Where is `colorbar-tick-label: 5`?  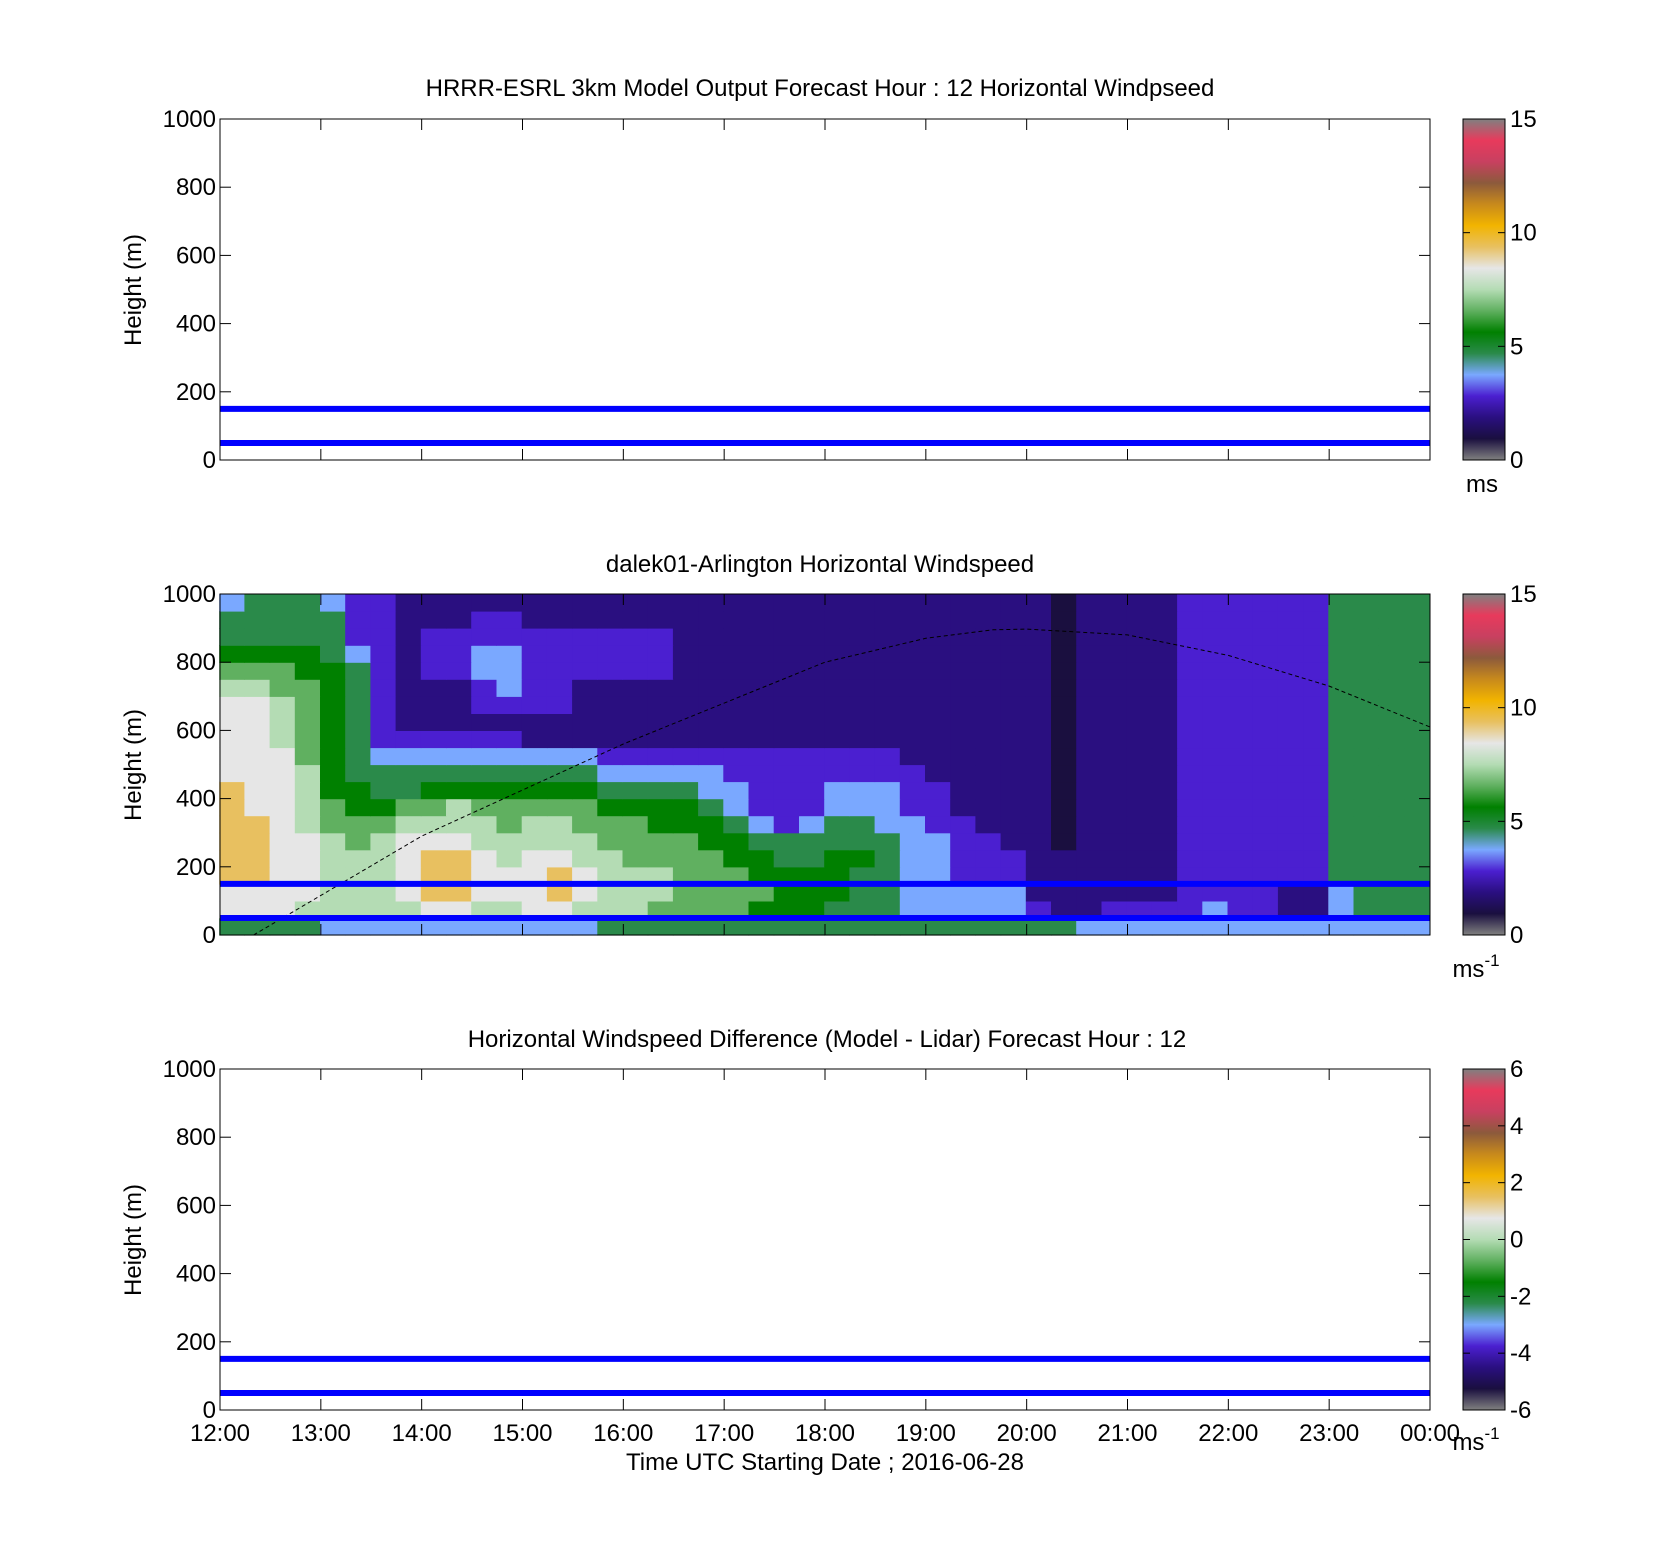 colorbar-tick-label: 5 is located at coordinates (1516, 821).